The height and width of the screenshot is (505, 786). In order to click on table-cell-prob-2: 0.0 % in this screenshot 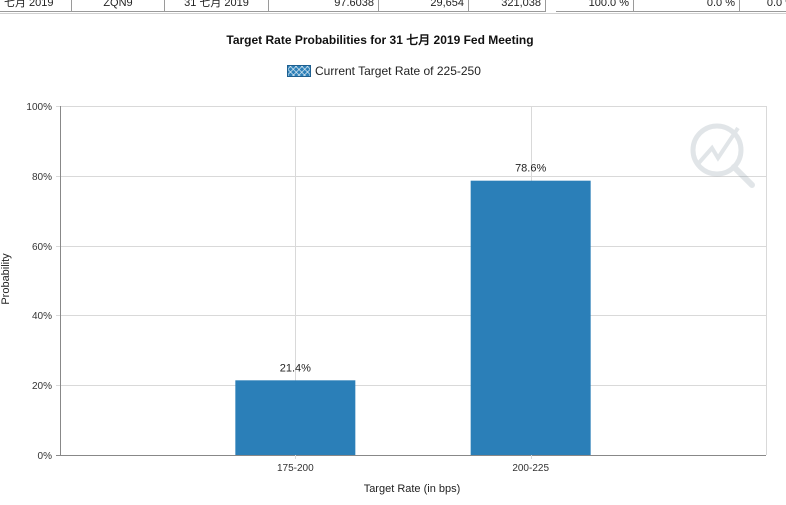, I will do `click(687, 6)`.